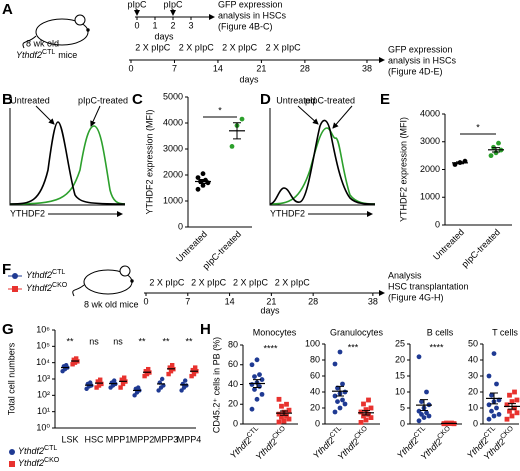 This screenshot has height=471, width=520. What do you see at coordinates (473, 407) in the screenshot?
I see `y-tick-label: 10` at bounding box center [473, 407].